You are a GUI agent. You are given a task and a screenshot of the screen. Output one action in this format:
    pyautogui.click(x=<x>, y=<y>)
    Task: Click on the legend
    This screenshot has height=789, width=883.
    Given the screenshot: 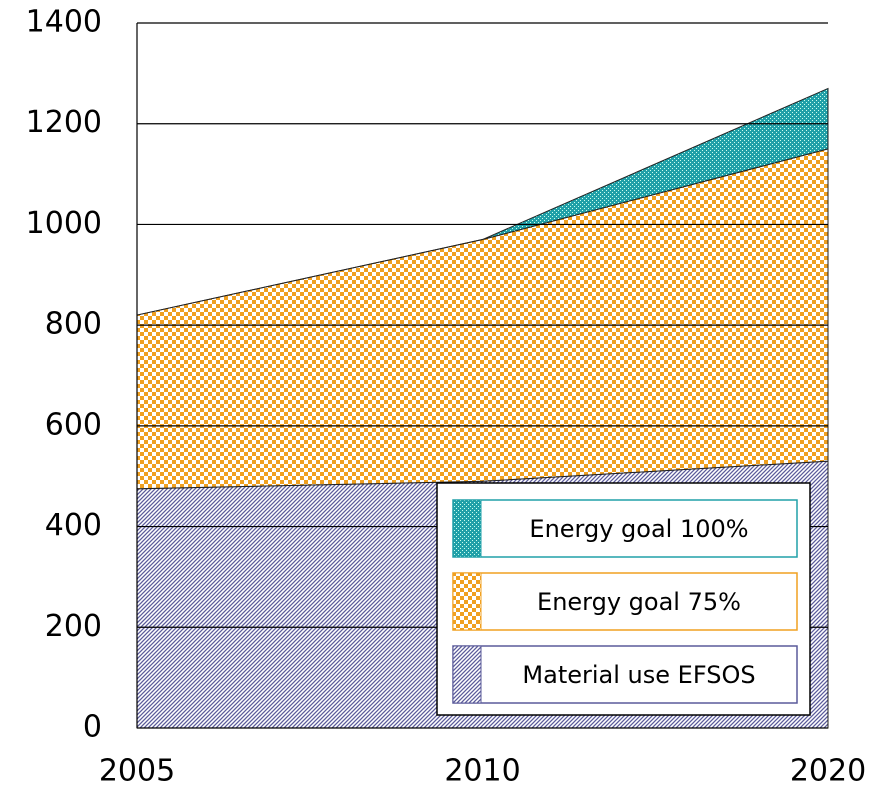 What is the action you would take?
    pyautogui.click(x=623, y=599)
    